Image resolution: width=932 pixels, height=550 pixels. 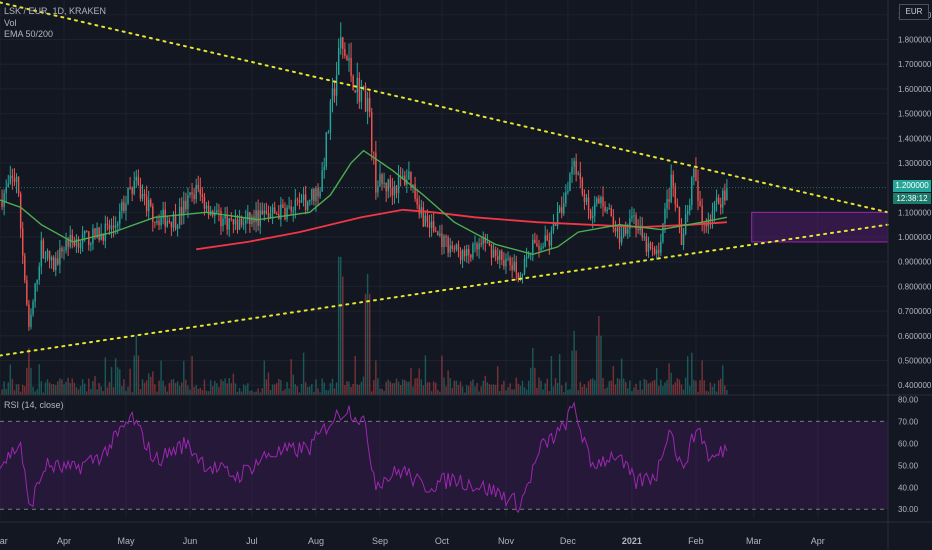 I want to click on price-tick-label: 1.800000, so click(x=915, y=40).